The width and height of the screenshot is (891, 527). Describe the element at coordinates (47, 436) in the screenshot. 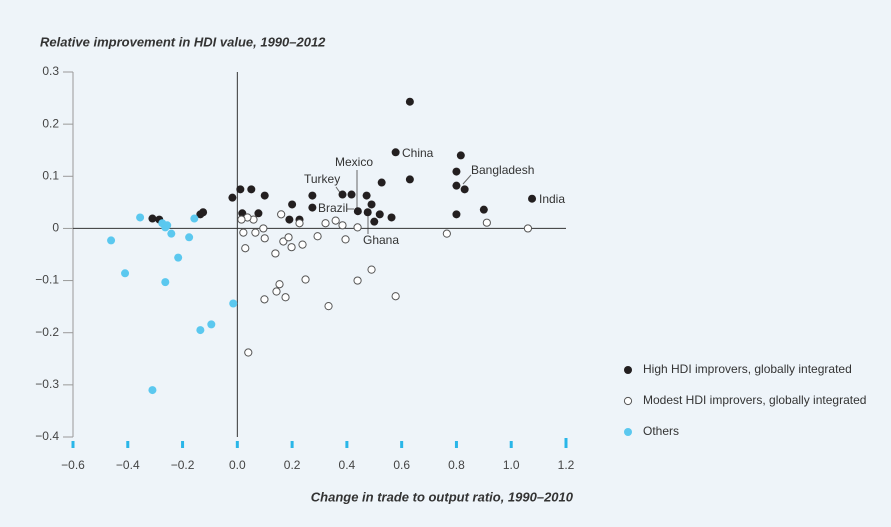

I see `y-tick-label: −0.4` at that location.